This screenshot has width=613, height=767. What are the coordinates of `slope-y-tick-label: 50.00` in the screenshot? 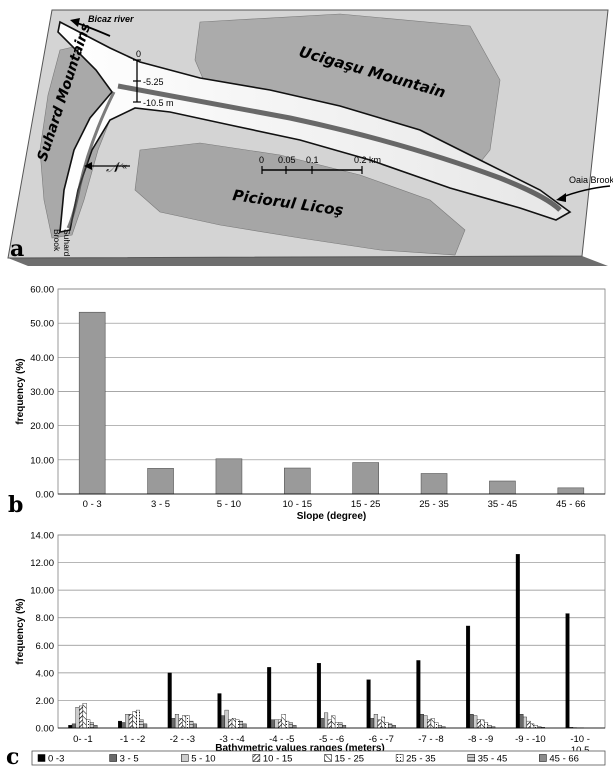 It's located at (42, 324).